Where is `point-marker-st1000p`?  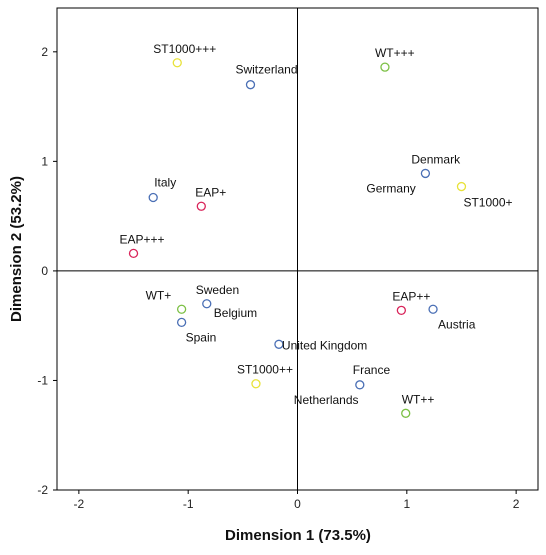 point-marker-st1000p is located at coordinates (461, 186).